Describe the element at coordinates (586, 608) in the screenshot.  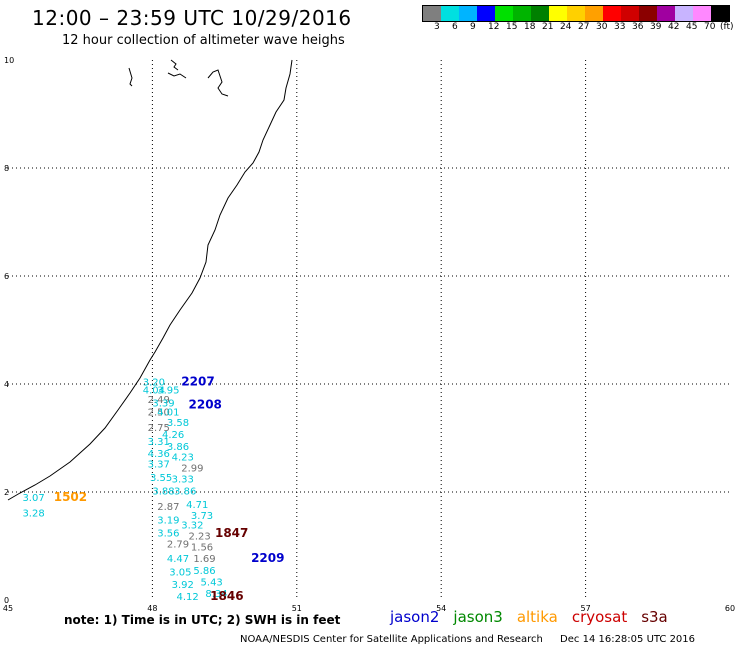
I see `x-tick-label: 57` at that location.